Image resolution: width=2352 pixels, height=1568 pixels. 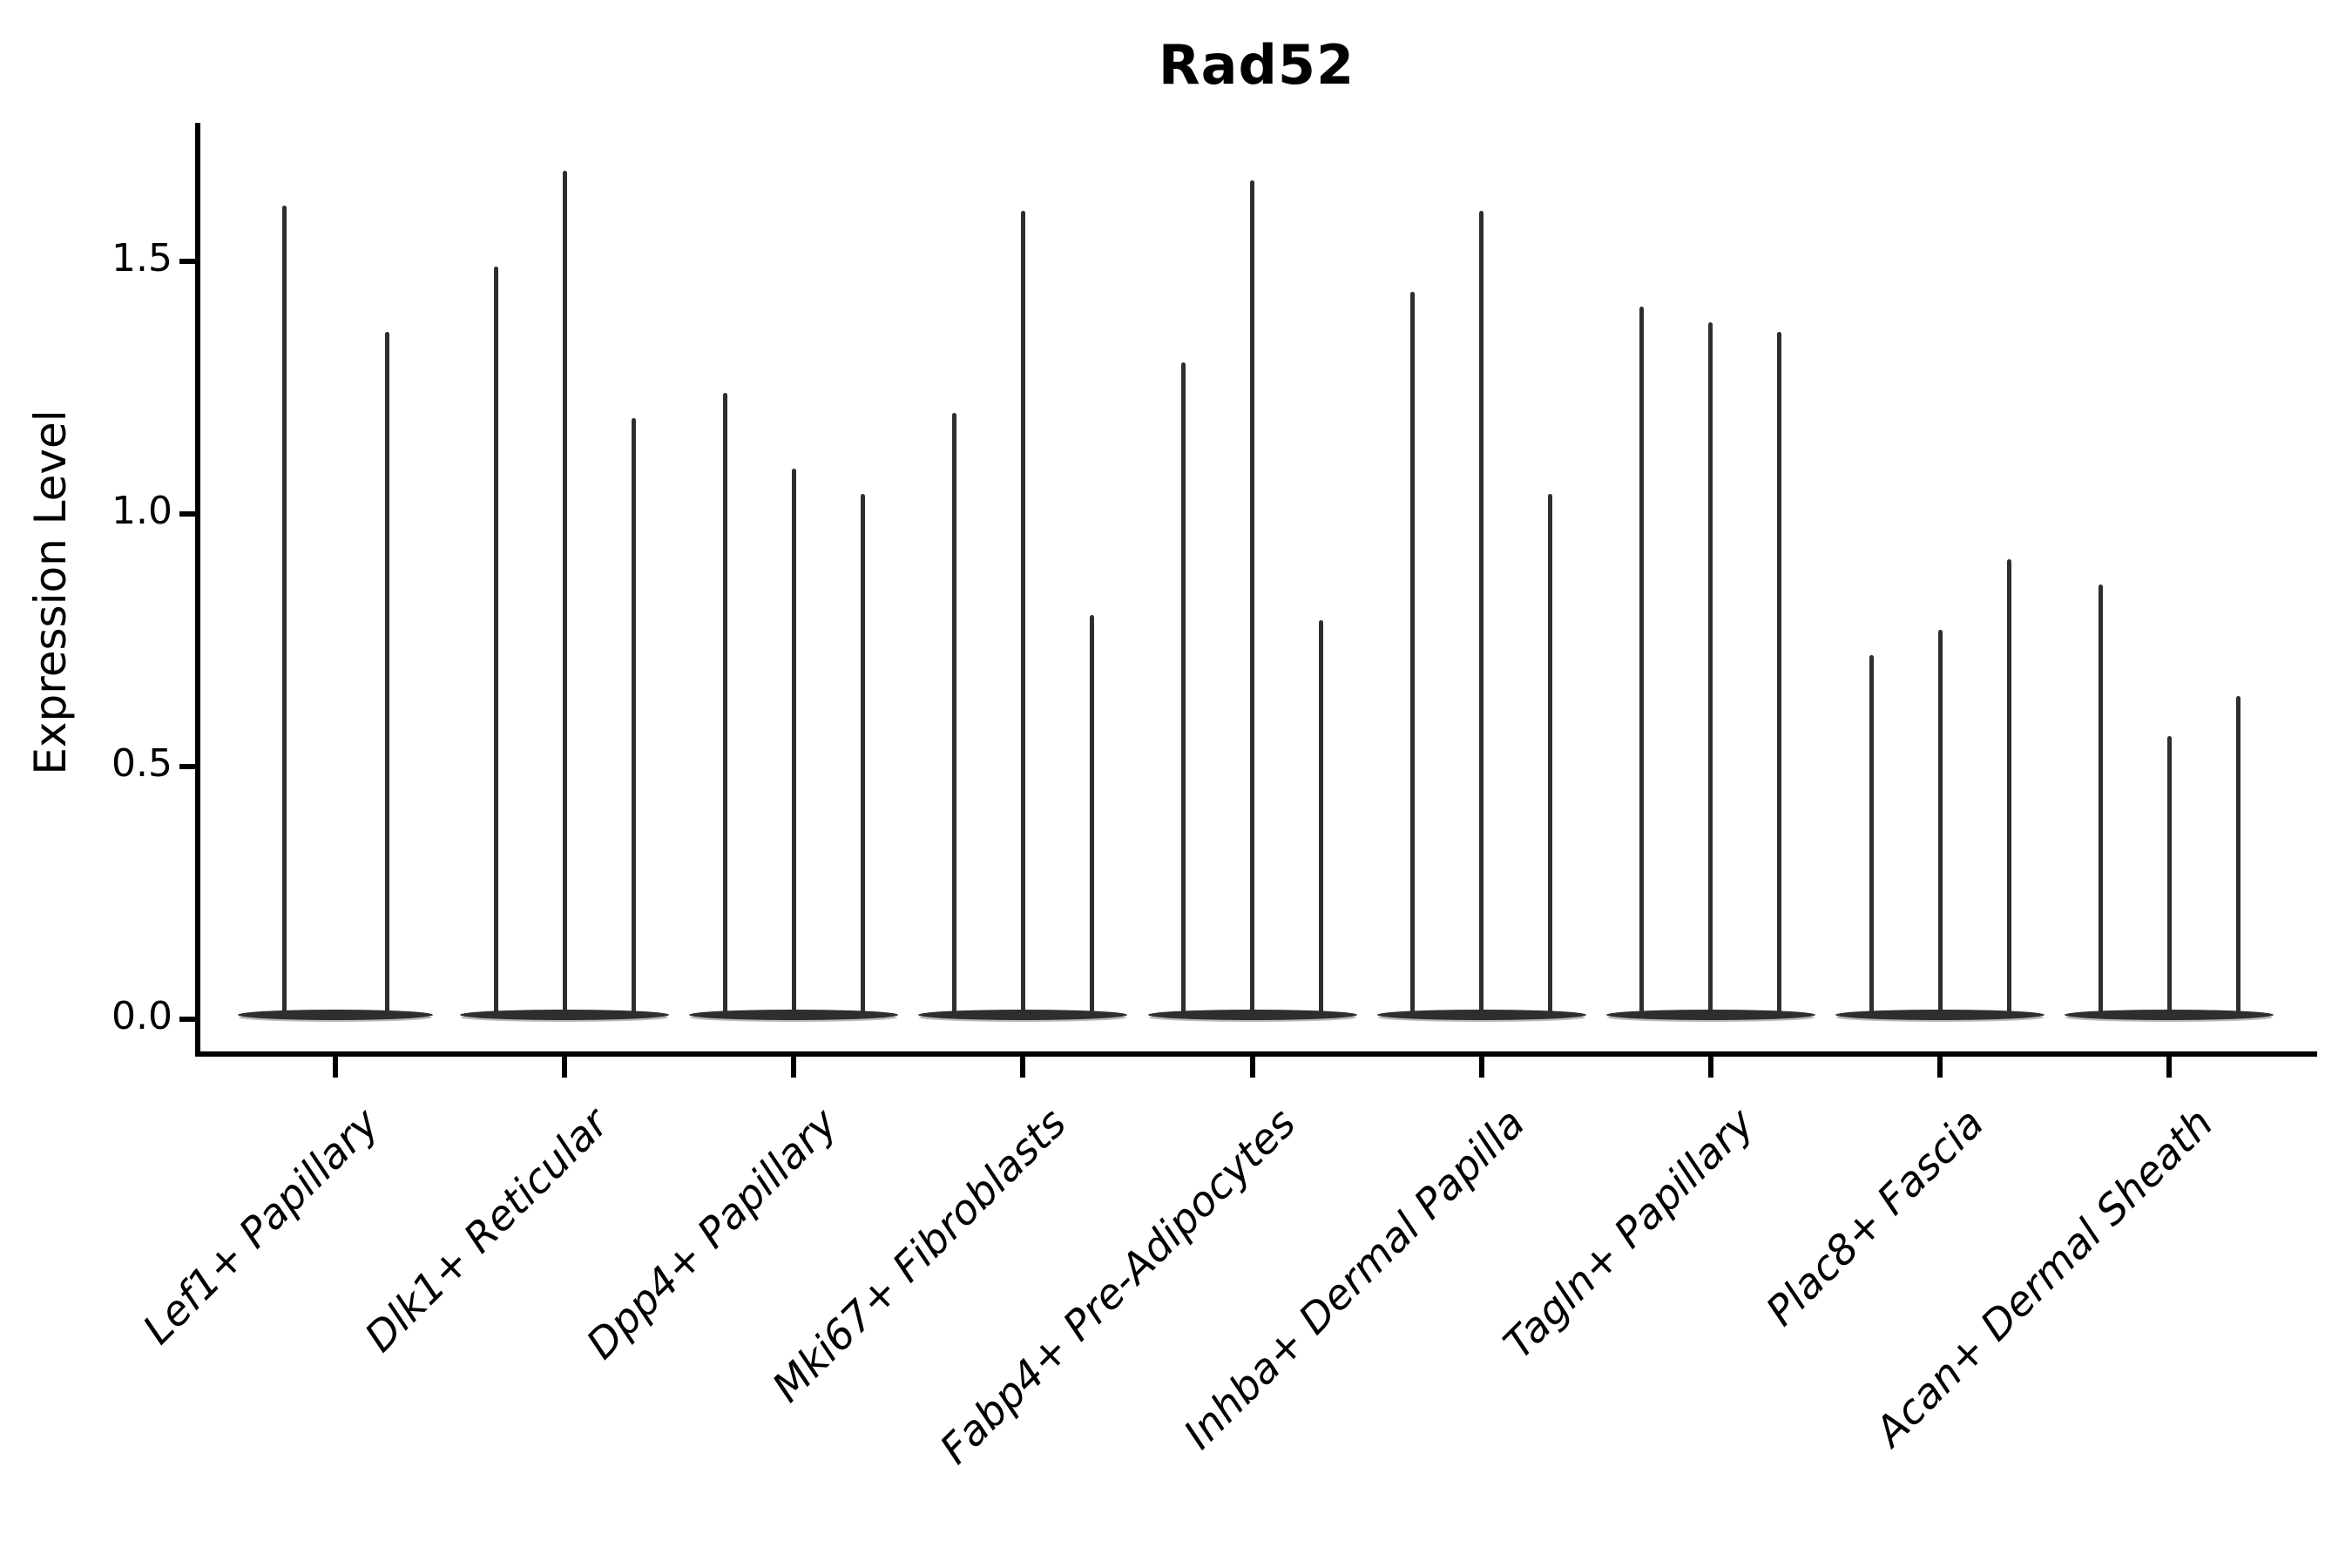 What do you see at coordinates (1629, 1234) in the screenshot?
I see `x-tick-label: Tagln+ Papillary` at bounding box center [1629, 1234].